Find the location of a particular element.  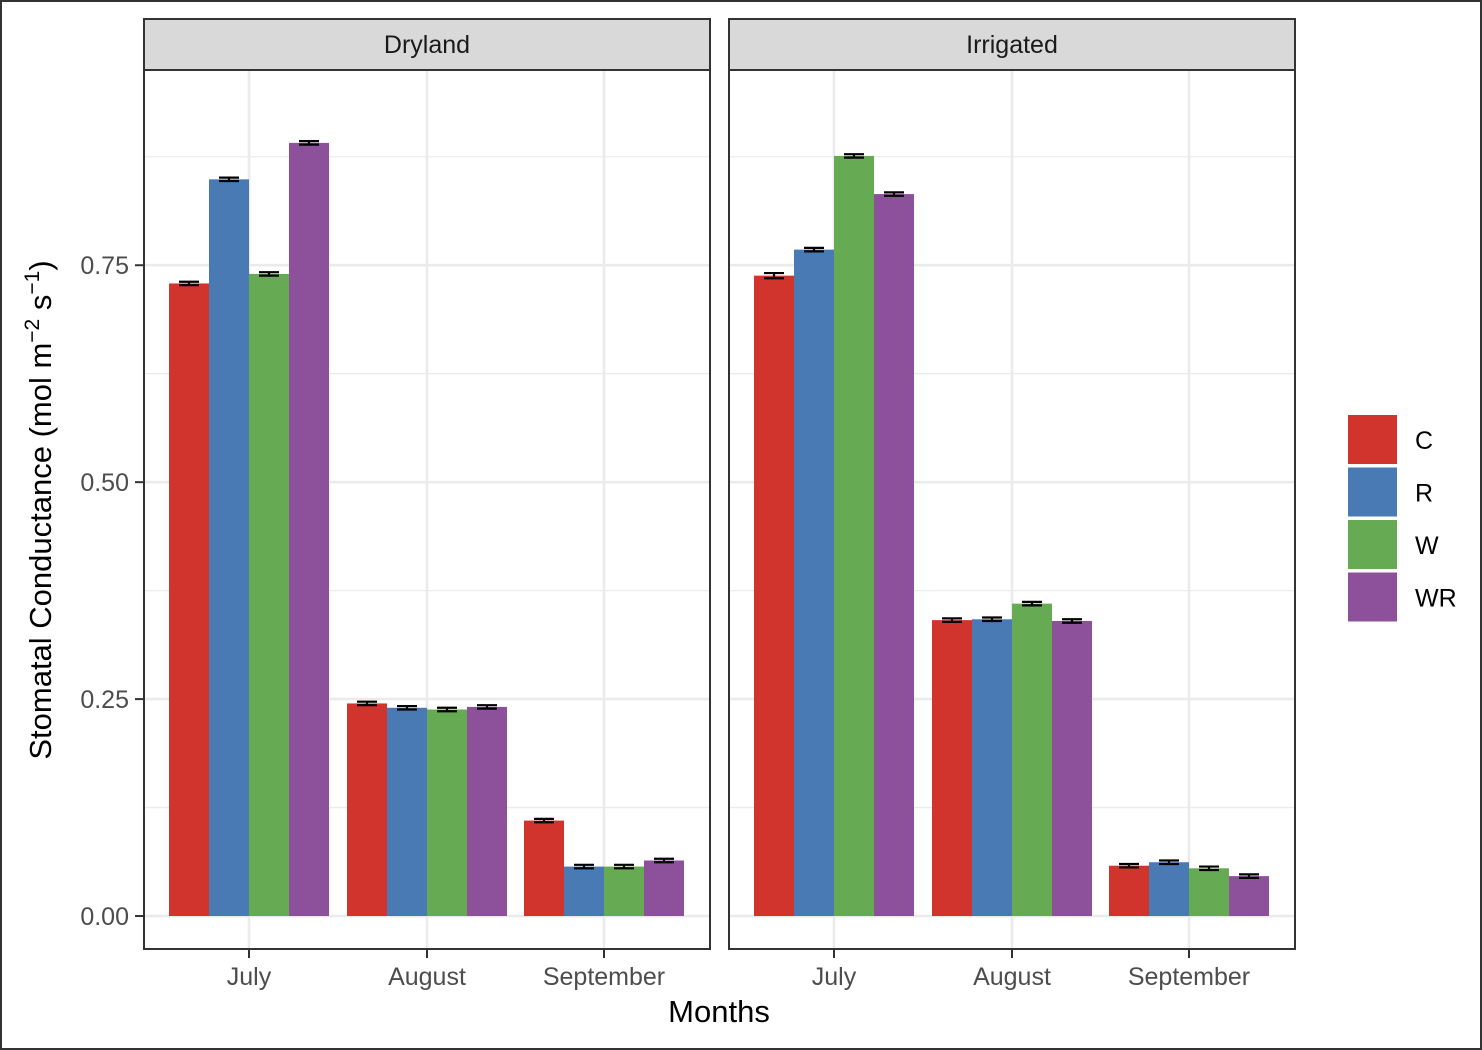

legend-item-wr: WR is located at coordinates (1402, 597).